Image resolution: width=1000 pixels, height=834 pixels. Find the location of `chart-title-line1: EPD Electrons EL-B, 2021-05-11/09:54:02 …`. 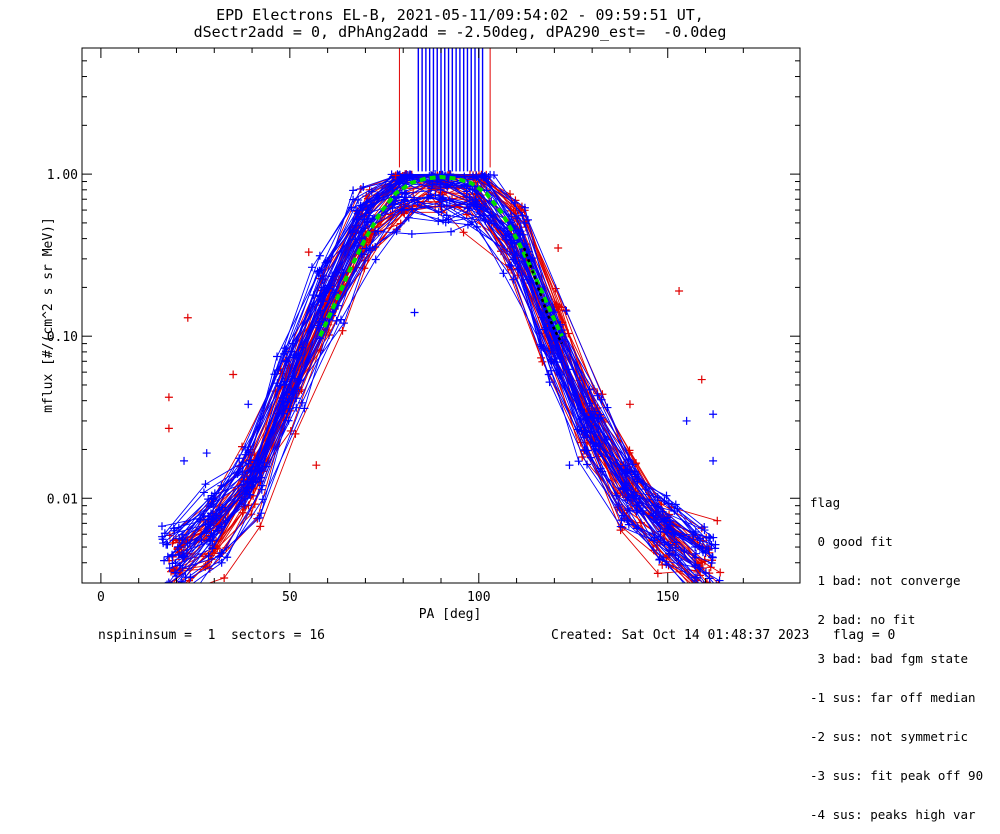

chart-title-line1: EPD Electrons EL-B, 2021-05-11/09:54:02 … is located at coordinates (460, 15).